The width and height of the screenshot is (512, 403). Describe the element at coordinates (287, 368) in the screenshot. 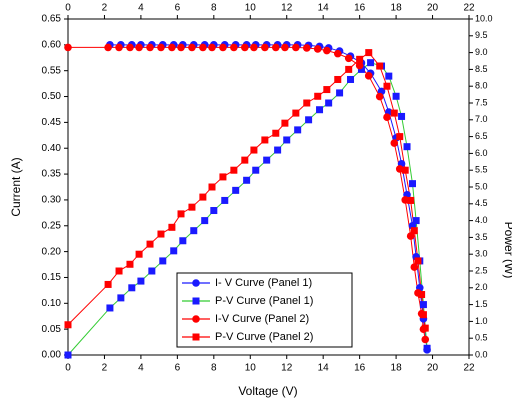

I see `x-tick-label: 12` at that location.